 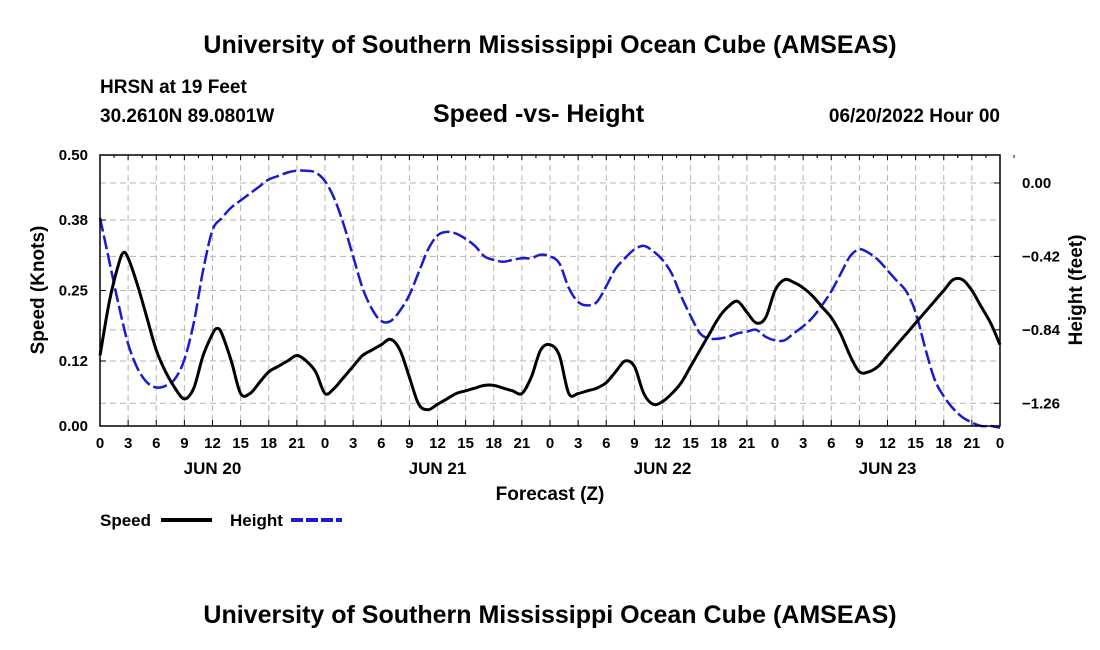 What do you see at coordinates (73, 220) in the screenshot?
I see `y-tick-label: 0.38` at bounding box center [73, 220].